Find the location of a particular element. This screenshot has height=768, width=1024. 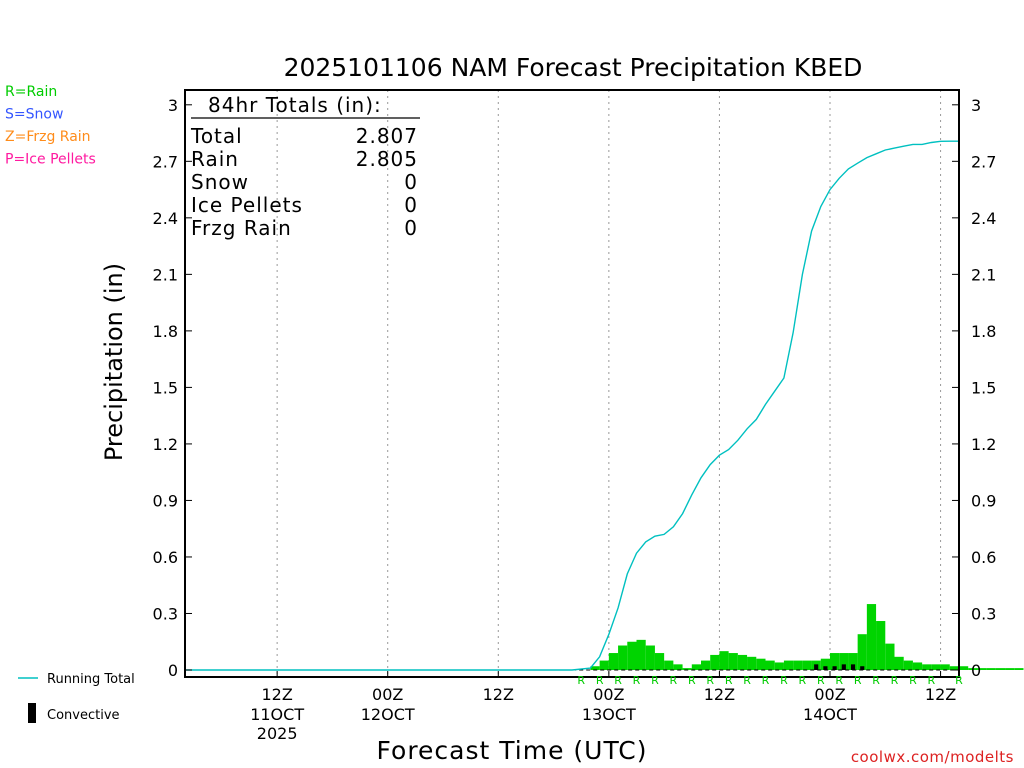

x-tick-label-3: 00Z is located at coordinates (608, 694).